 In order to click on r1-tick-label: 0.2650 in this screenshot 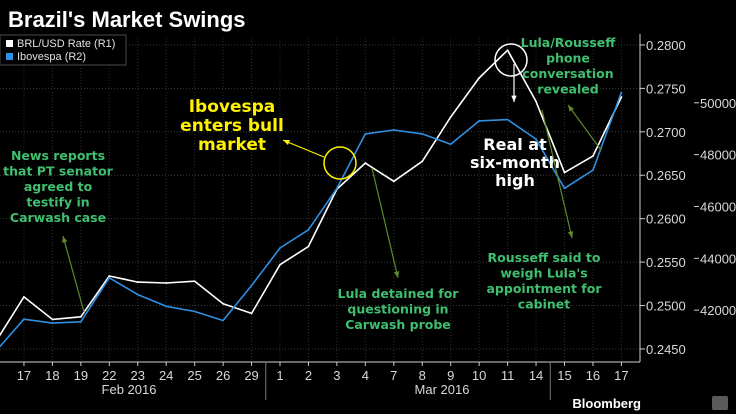, I will do `click(666, 175)`.